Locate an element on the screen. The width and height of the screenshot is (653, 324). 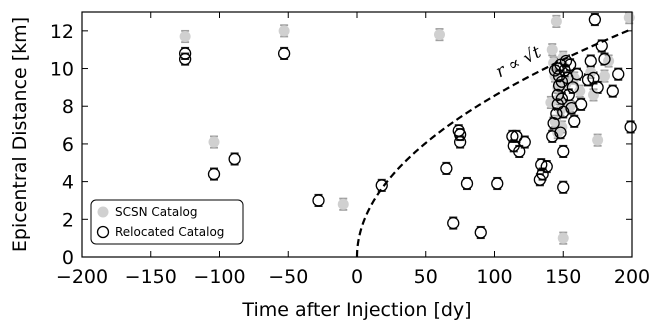
x-tick-label: 100 is located at coordinates (494, 277).